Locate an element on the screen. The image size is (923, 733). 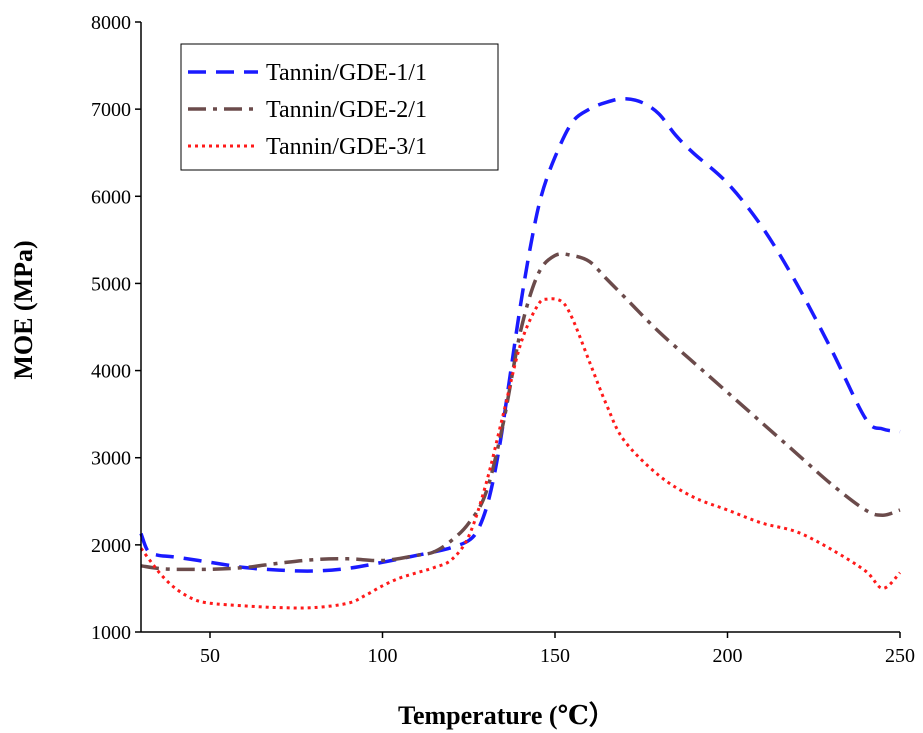
legend-label: Tannin/GDE-3/1 is located at coordinates (346, 147).